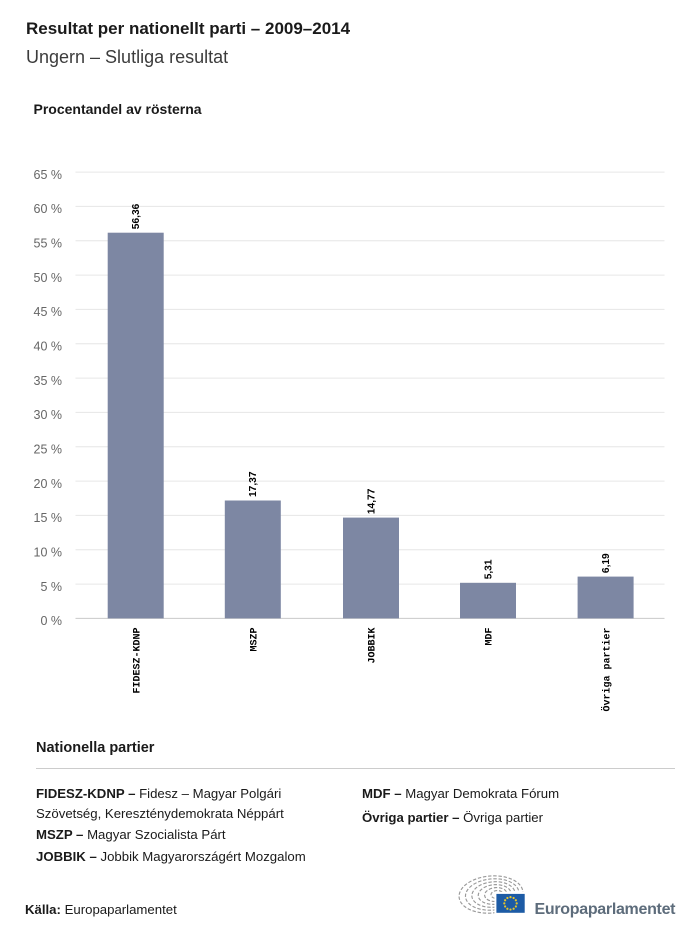 This screenshot has width=700, height=936. Describe the element at coordinates (606, 909) in the screenshot. I see `svg-text: Europaparlamentet` at that location.